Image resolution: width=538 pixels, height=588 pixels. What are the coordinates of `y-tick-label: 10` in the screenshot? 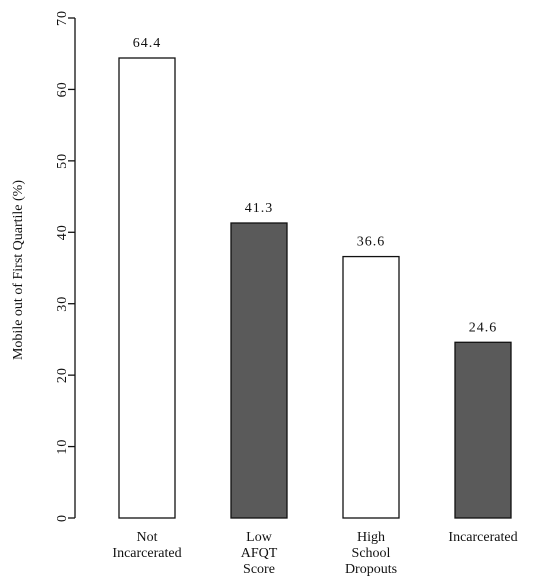 It's located at (62, 447).